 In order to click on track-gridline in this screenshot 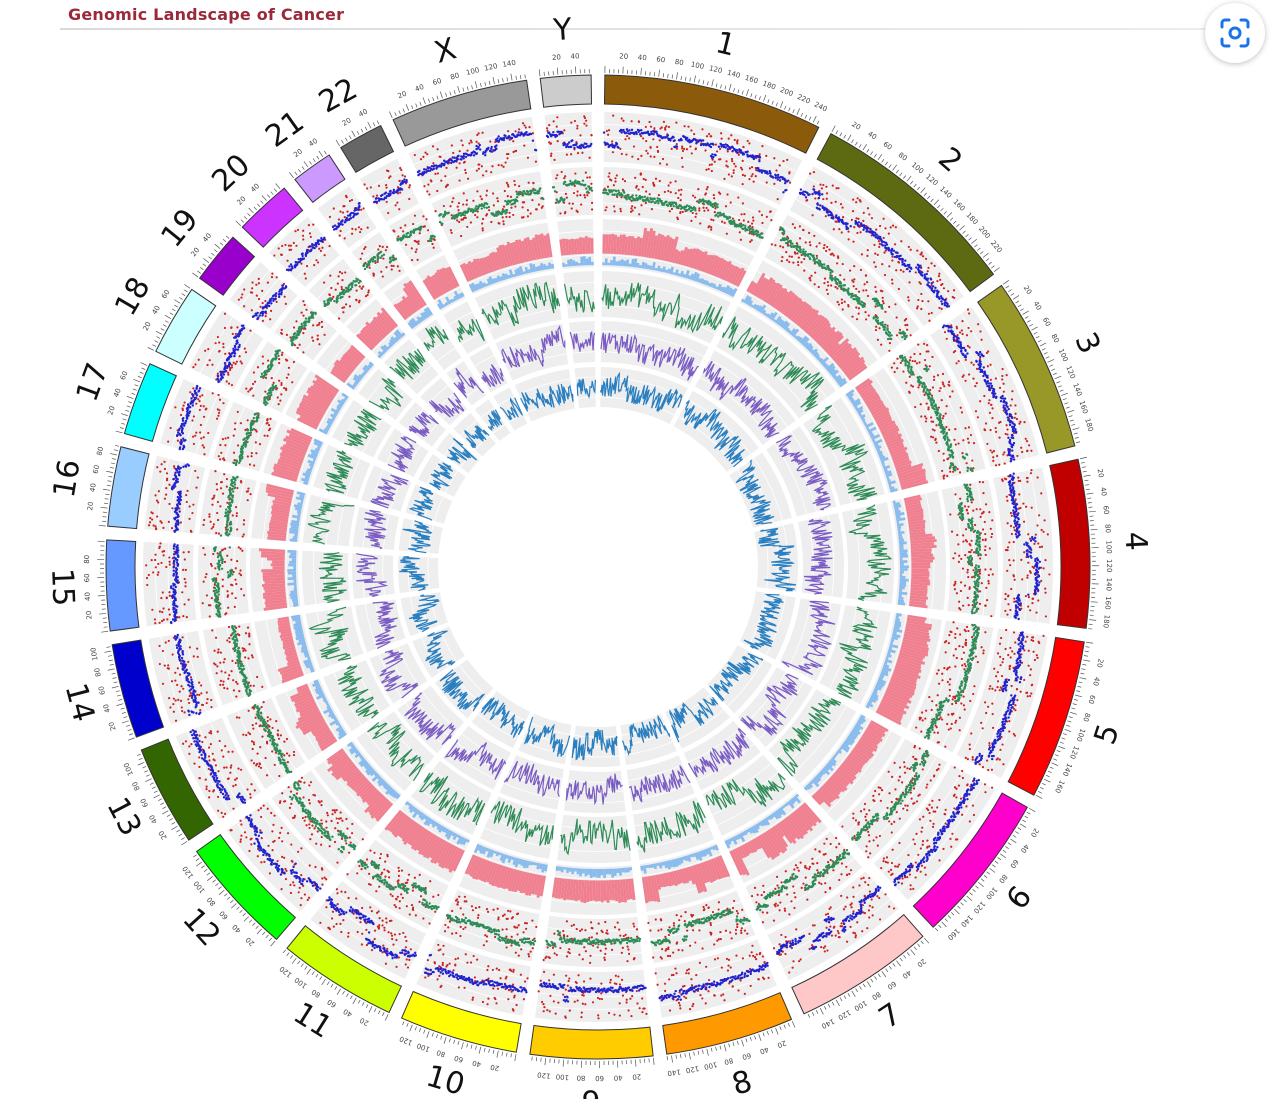, I will do `click(647, 363)`.